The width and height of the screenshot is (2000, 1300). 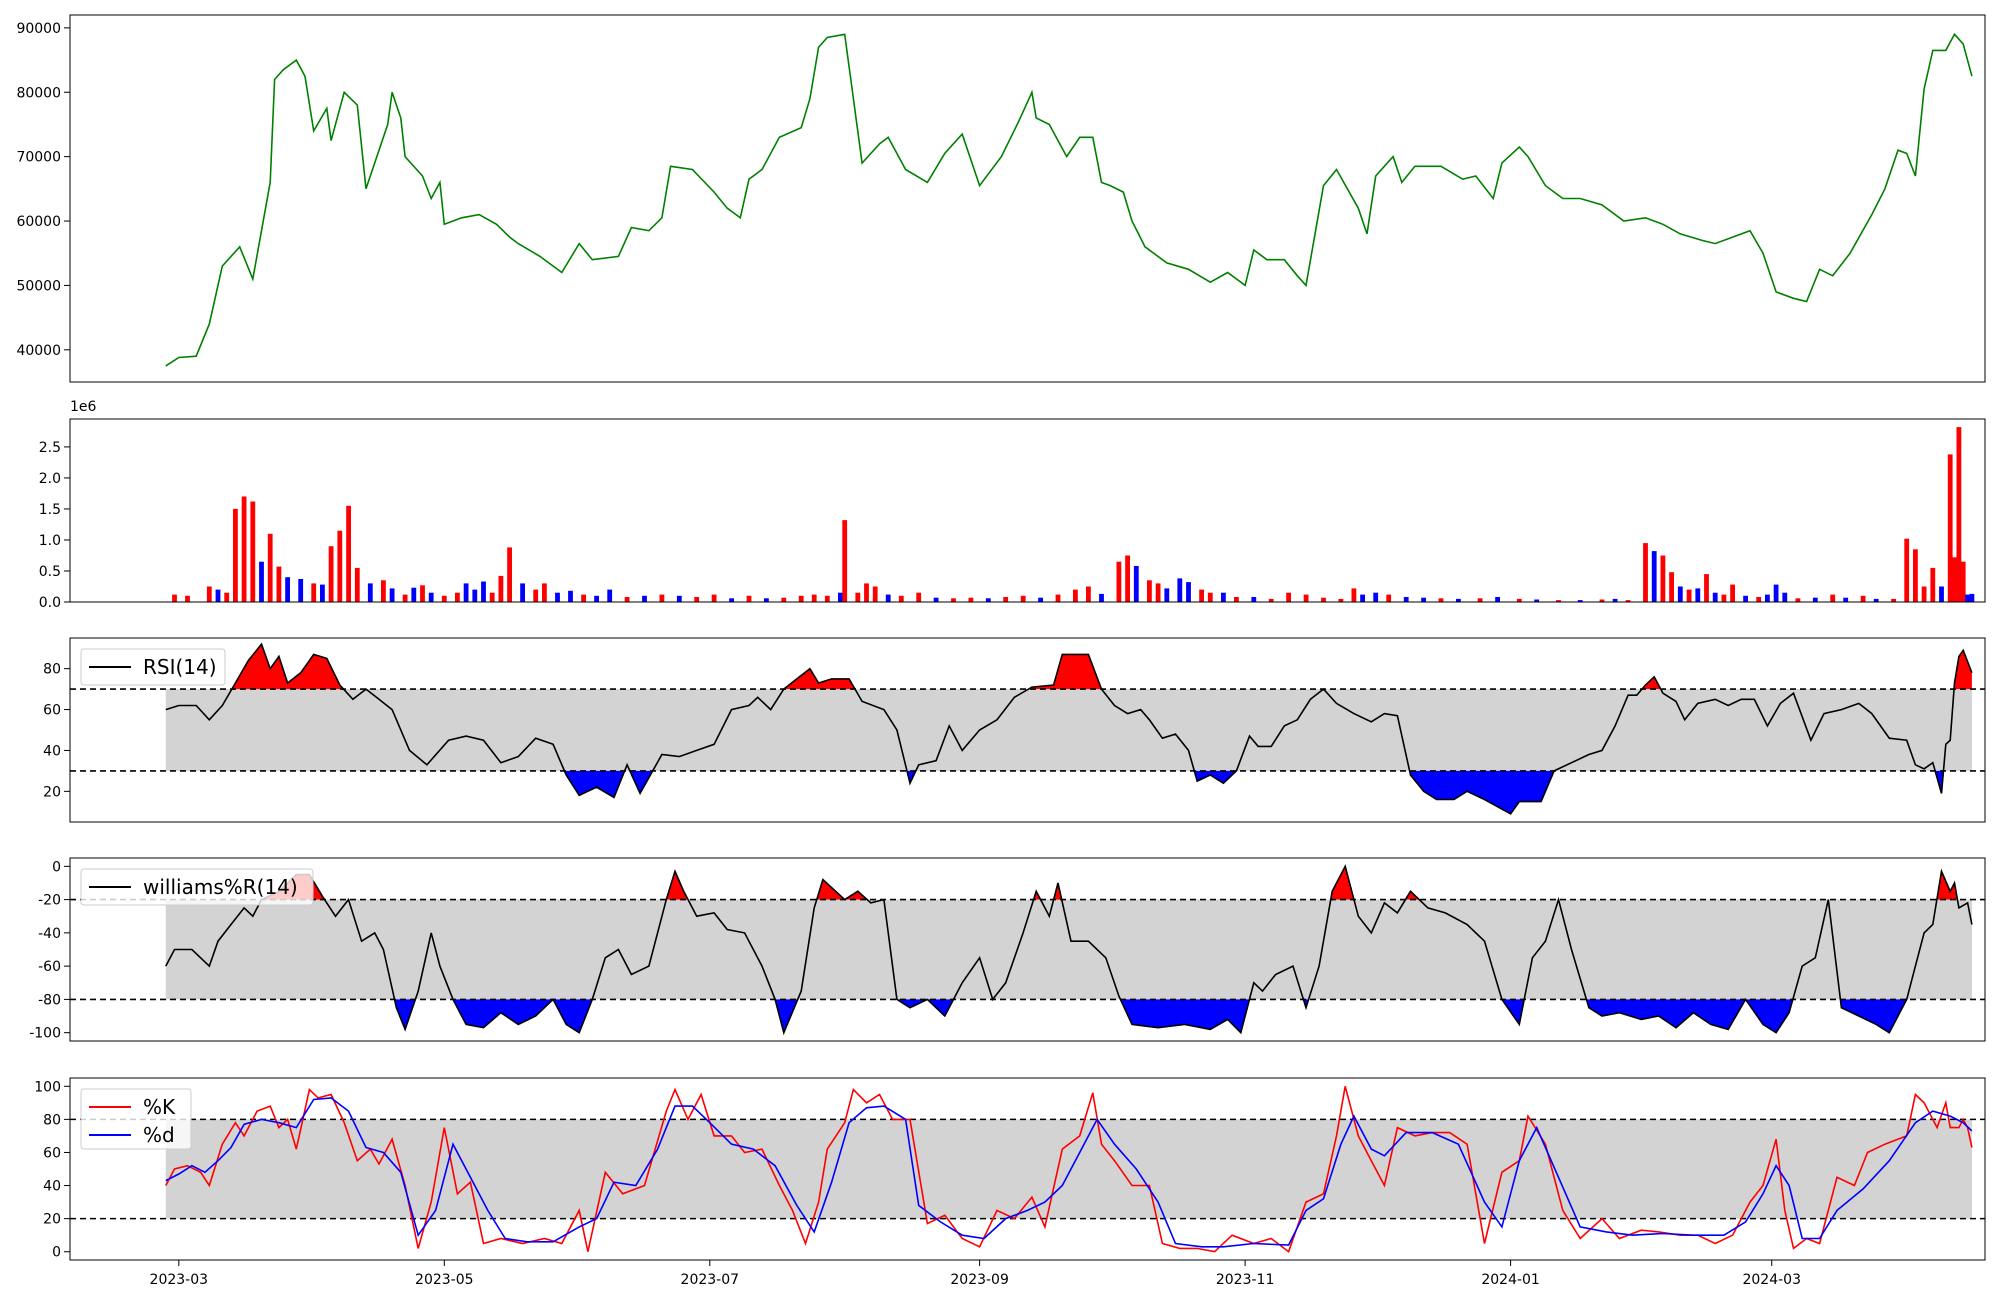 I want to click on stochastic-ytick-label: 40, so click(x=52, y=1187).